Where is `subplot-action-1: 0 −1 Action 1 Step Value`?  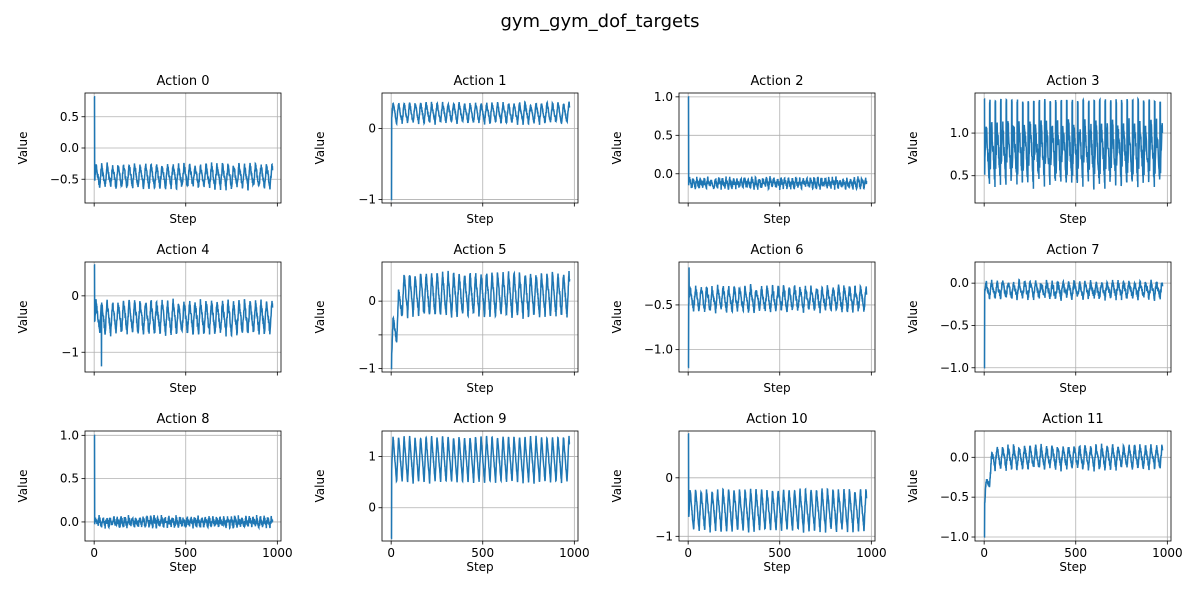 subplot-action-1: 0 −1 Action 1 Step Value is located at coordinates (446, 150).